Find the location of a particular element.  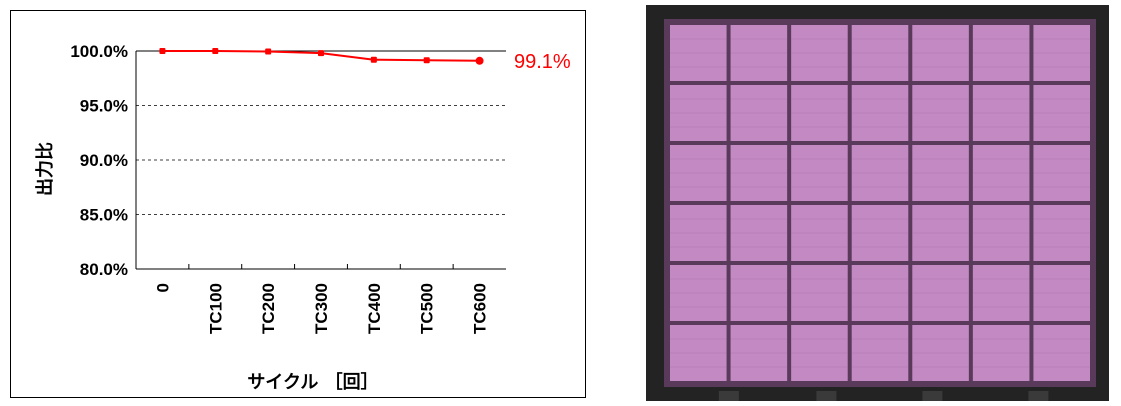

y-tick-labels: 80.0% 85.0% 90.0% 95.0% 100.0% is located at coordinates (99, 160).